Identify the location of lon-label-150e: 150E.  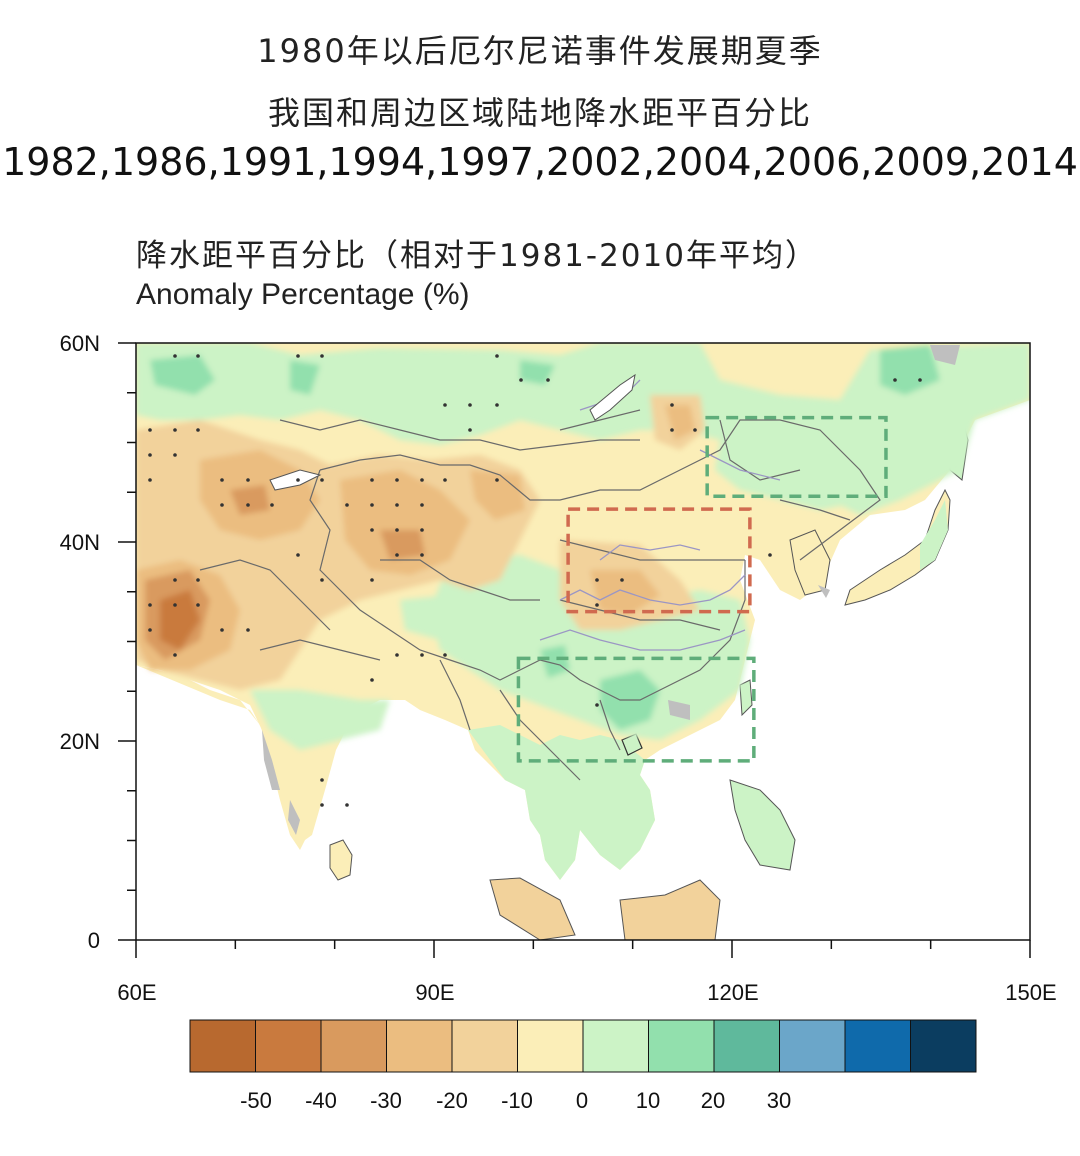
(1030, 992).